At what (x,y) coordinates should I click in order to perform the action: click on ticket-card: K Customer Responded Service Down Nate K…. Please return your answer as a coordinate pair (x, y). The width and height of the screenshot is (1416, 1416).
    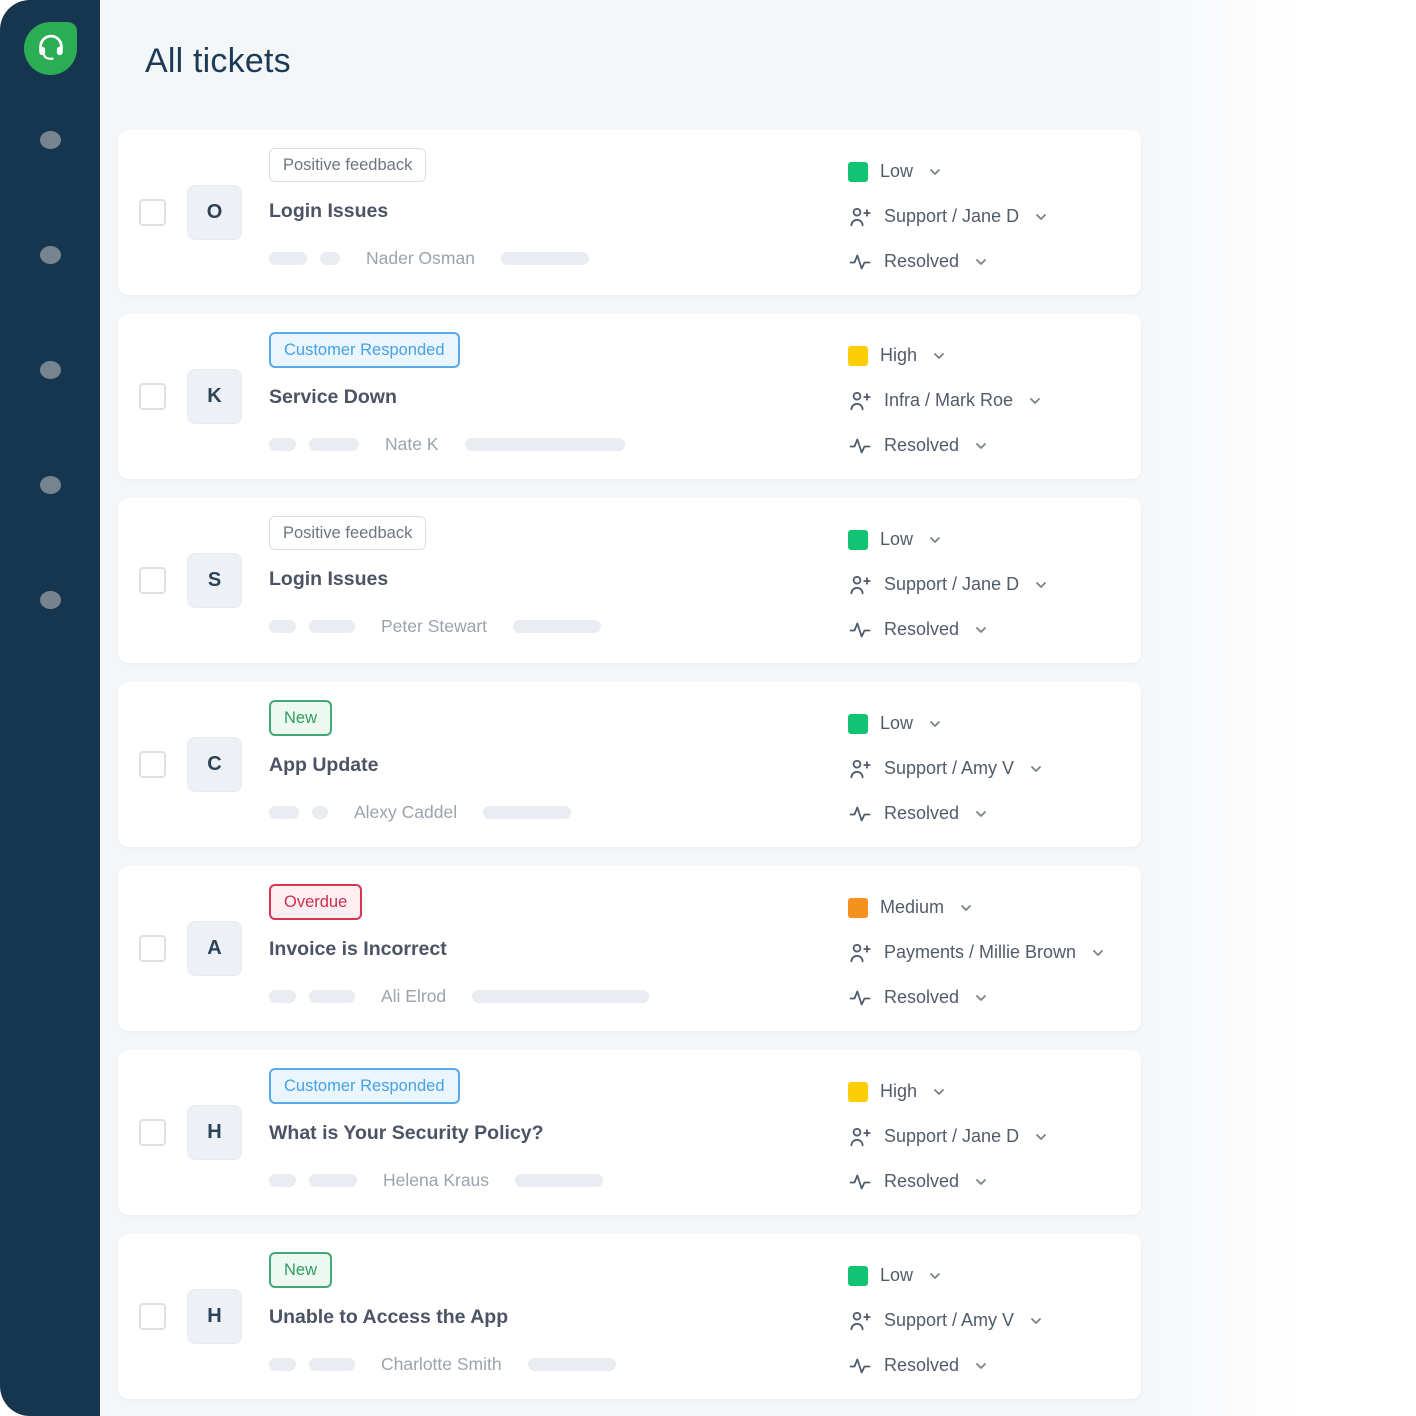
    Looking at the image, I should click on (629, 396).